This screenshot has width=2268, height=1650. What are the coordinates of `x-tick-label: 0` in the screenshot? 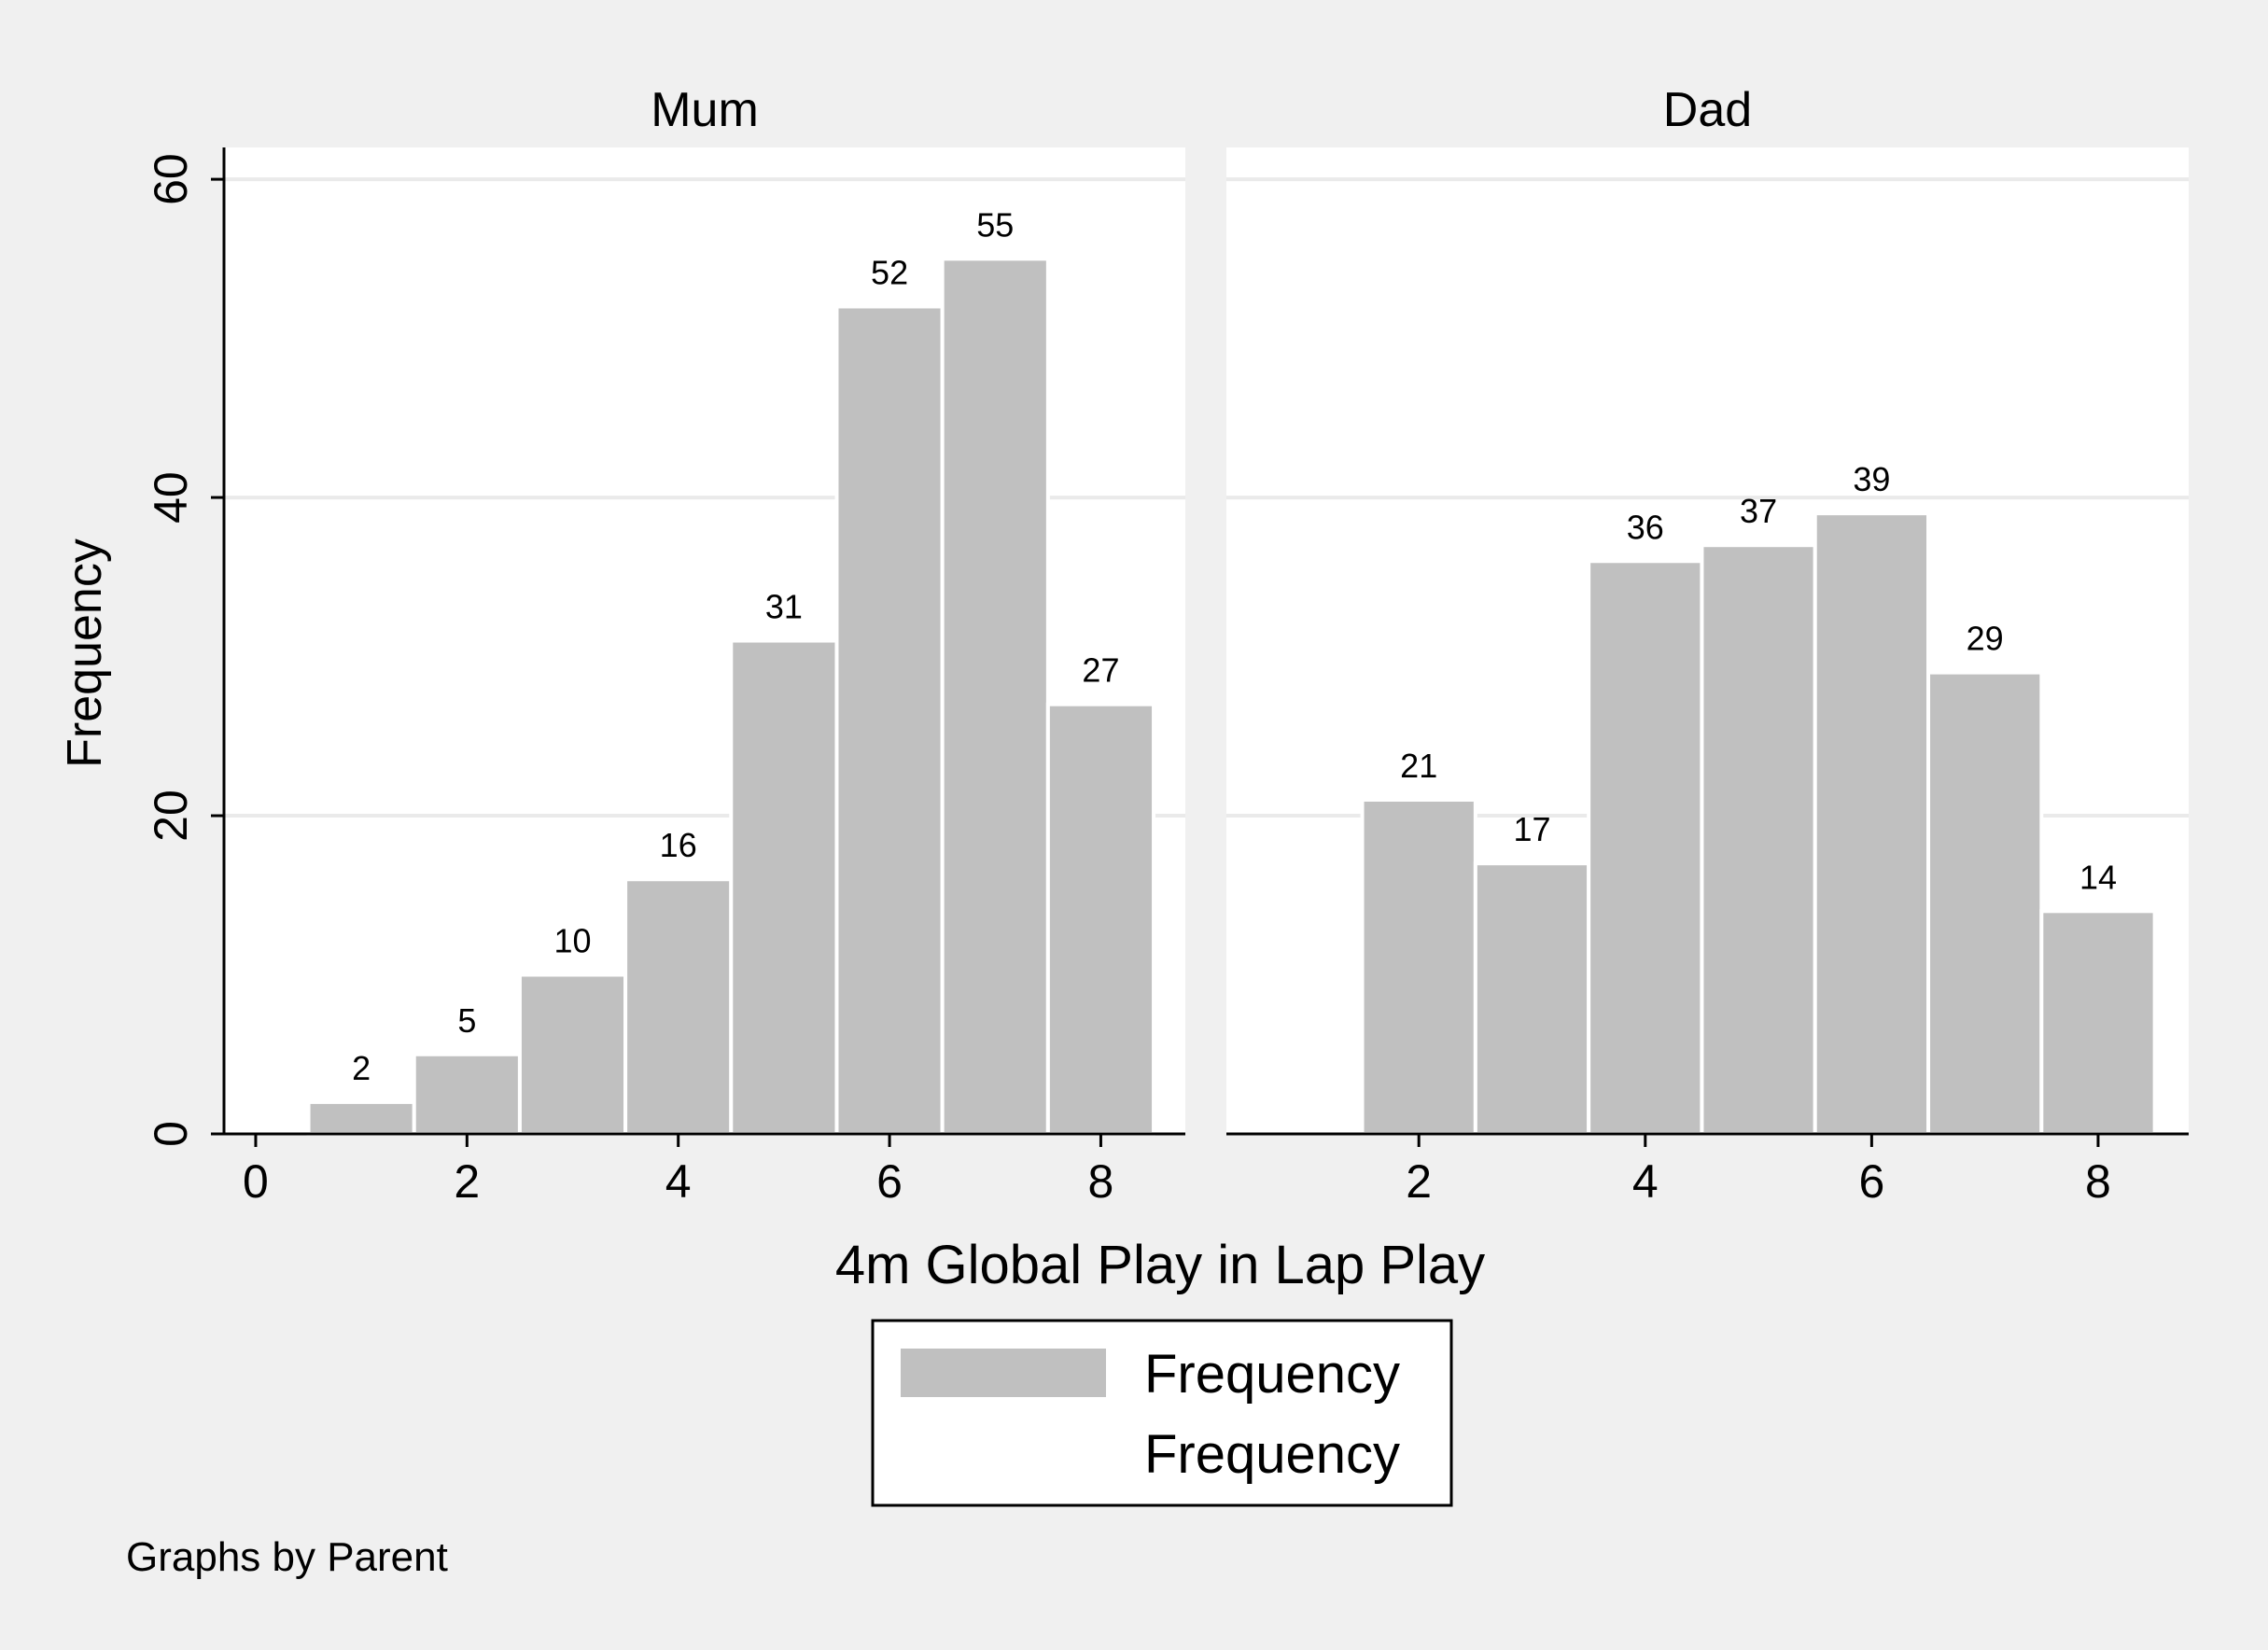 It's located at (256, 1181).